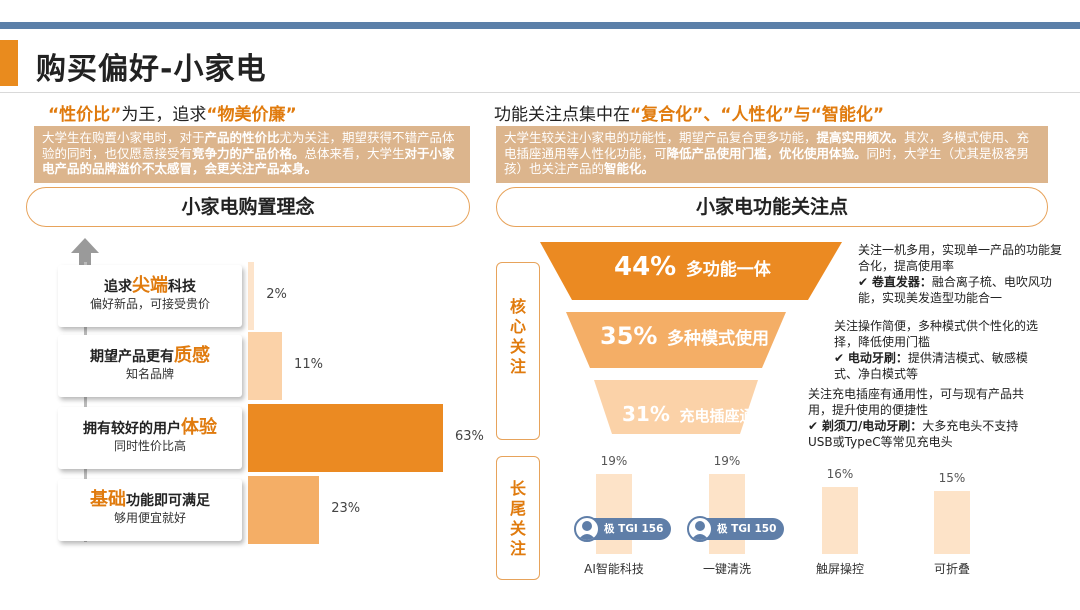  Describe the element at coordinates (955, 290) in the screenshot. I see `funnel-desc-1-detail: 融合离子梳、电吹风功能，实现美发造型功能合一` at that location.